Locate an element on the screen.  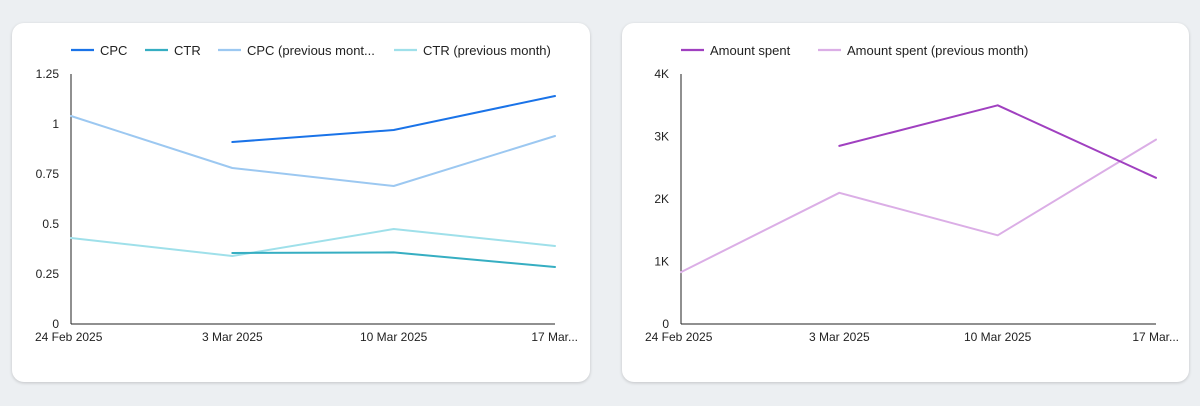
legend-label: CPC is located at coordinates (113, 50).